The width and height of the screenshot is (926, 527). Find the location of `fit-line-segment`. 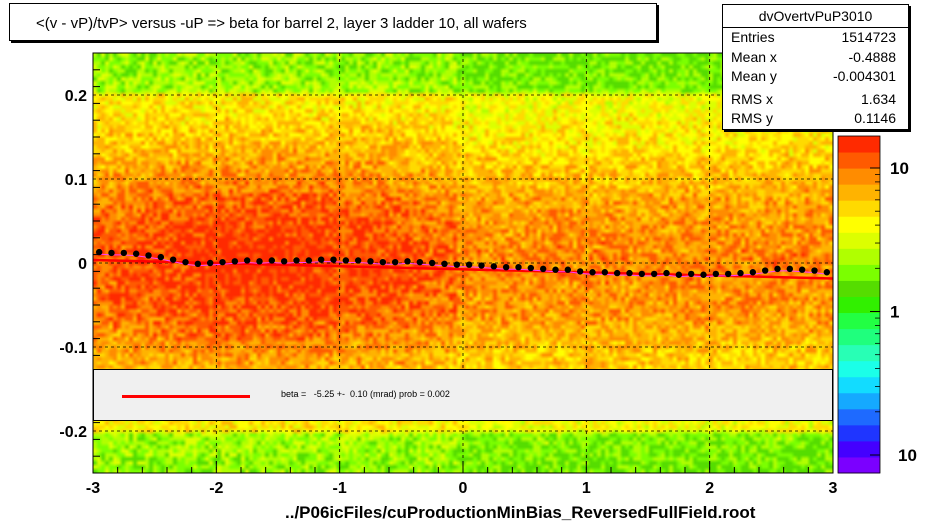

fit-line-segment is located at coordinates (463, 269).